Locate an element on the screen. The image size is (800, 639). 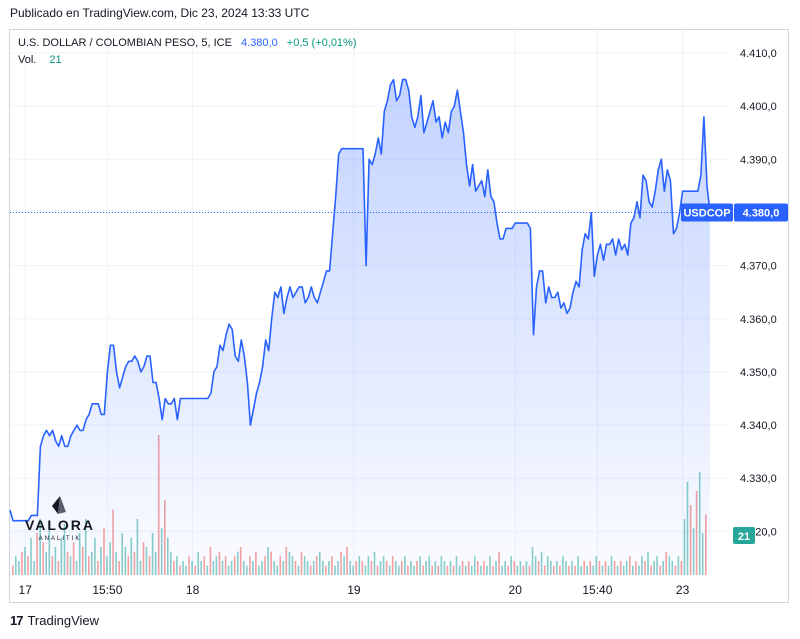
y-tick-label: 4.350,0 is located at coordinates (758, 373).